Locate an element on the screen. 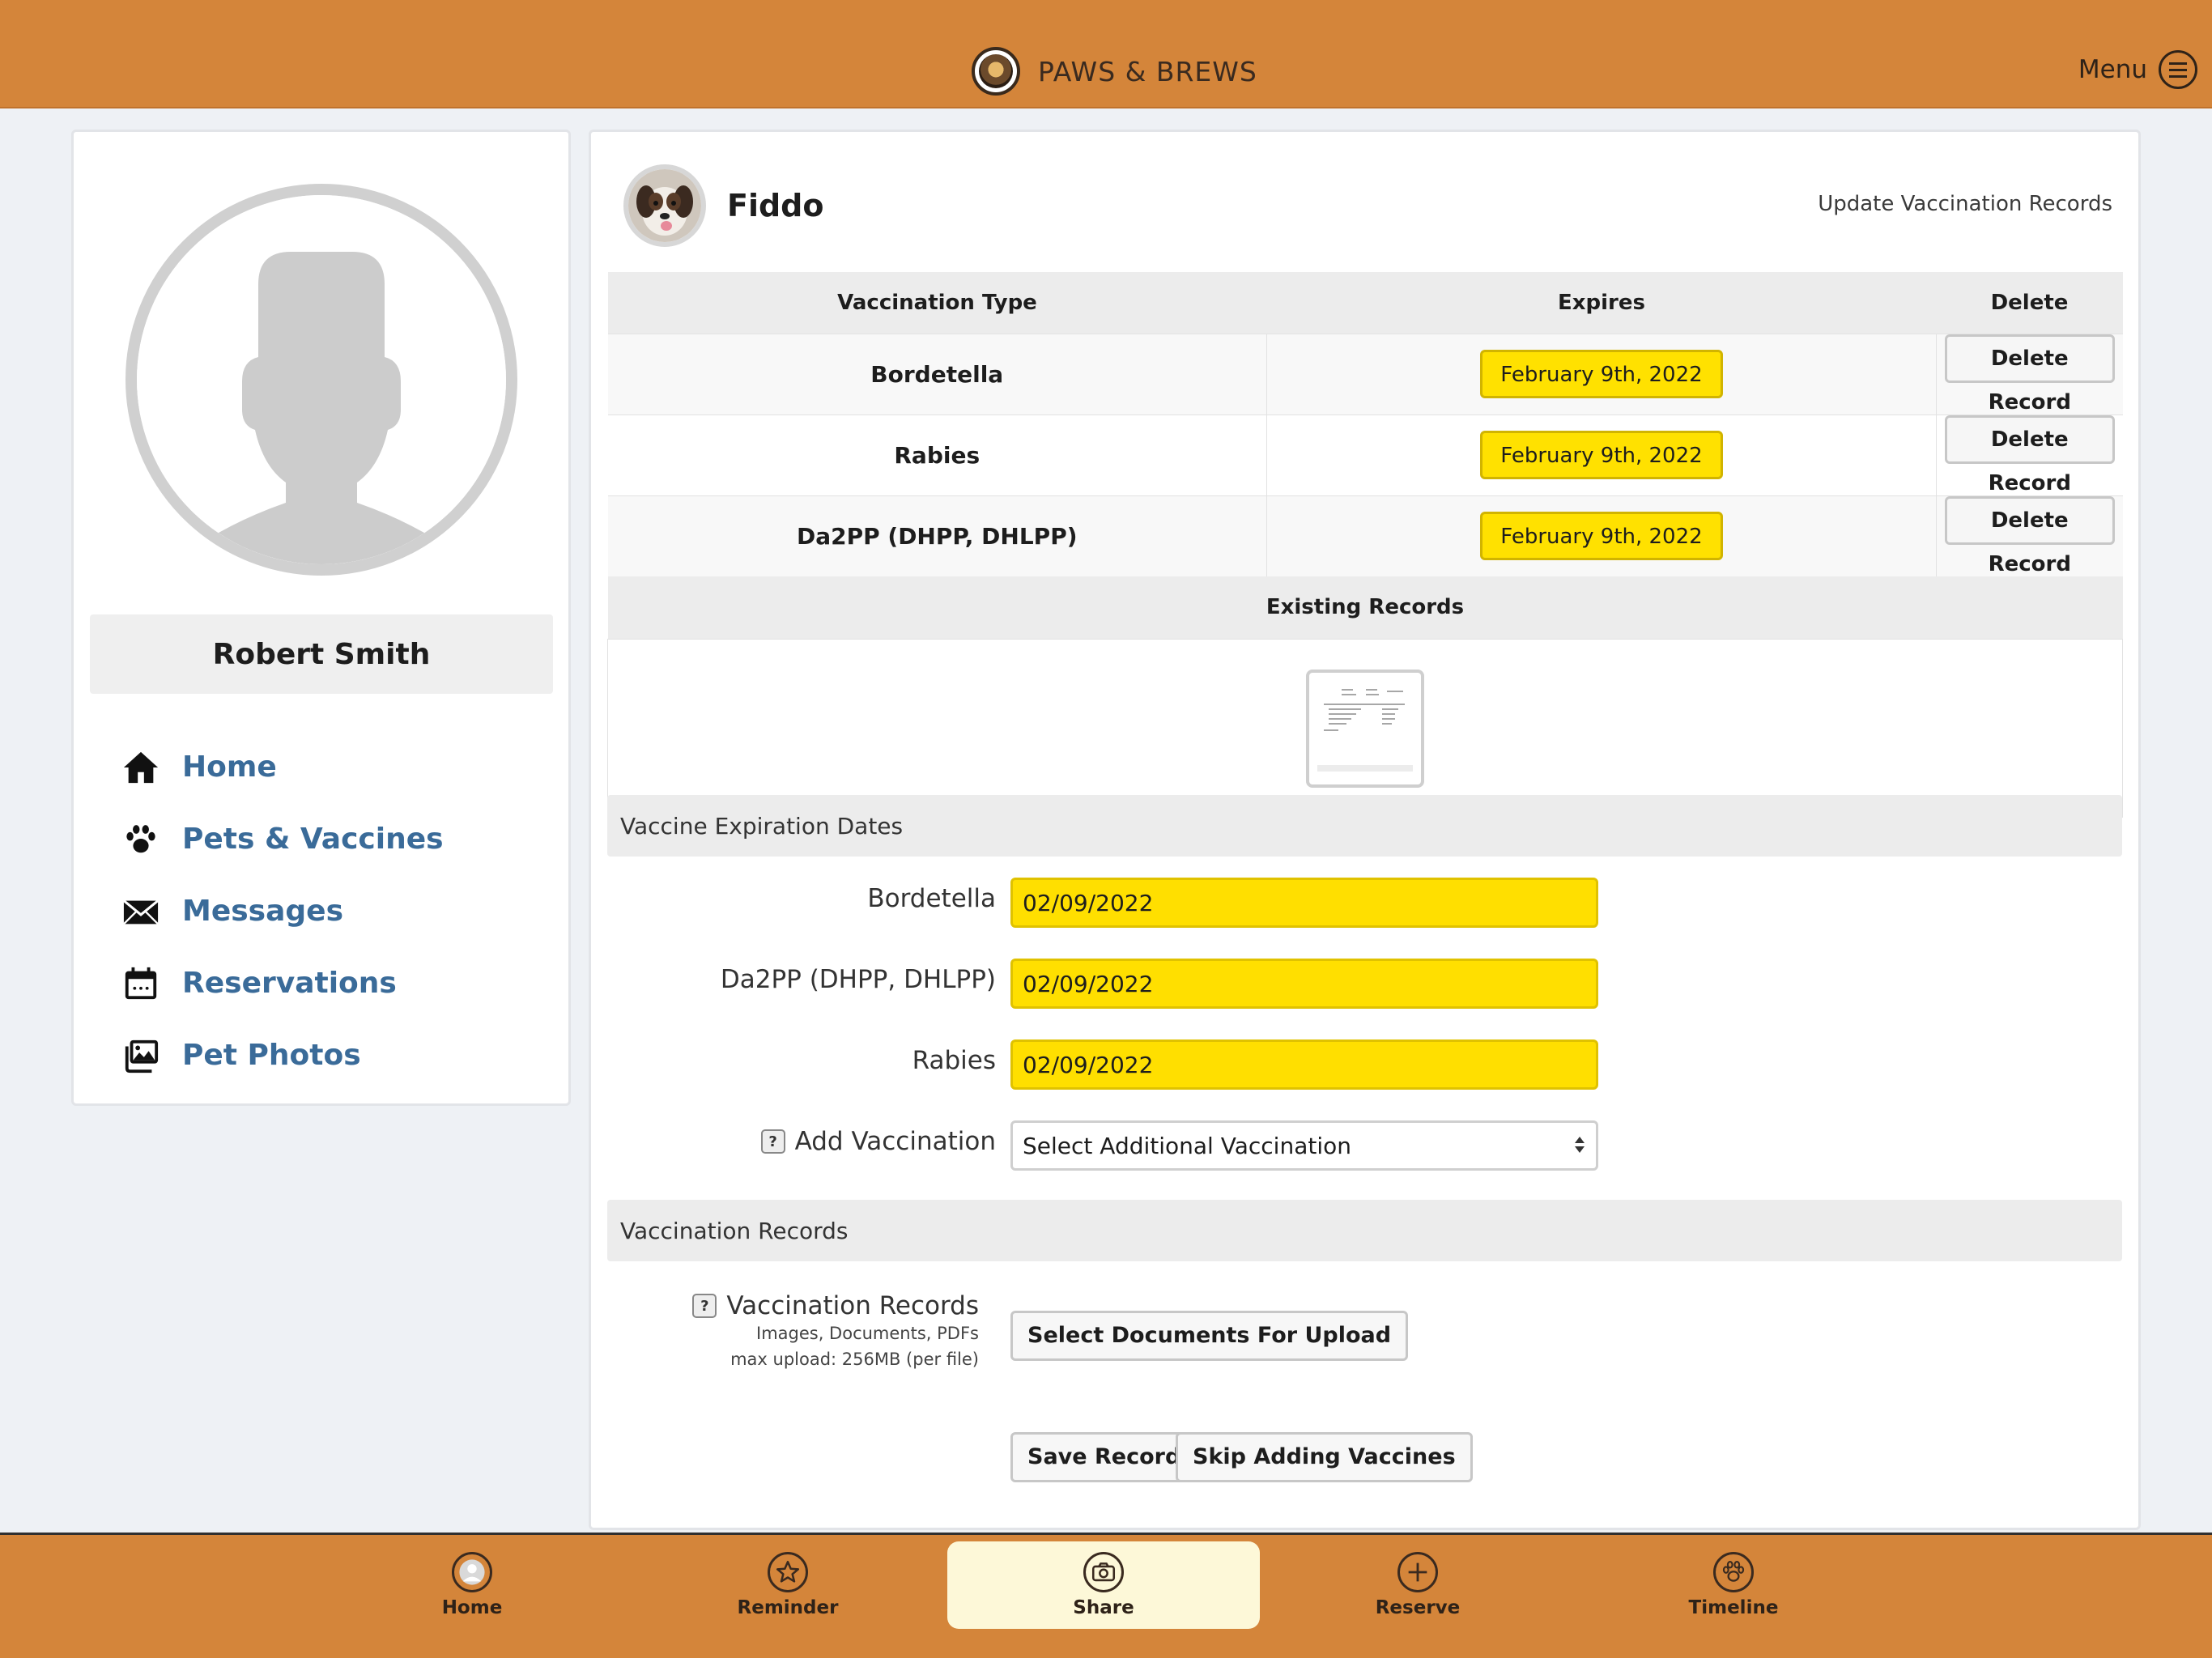 This screenshot has height=1658, width=2212. existing-records-heading: Existing Records is located at coordinates (1365, 608).